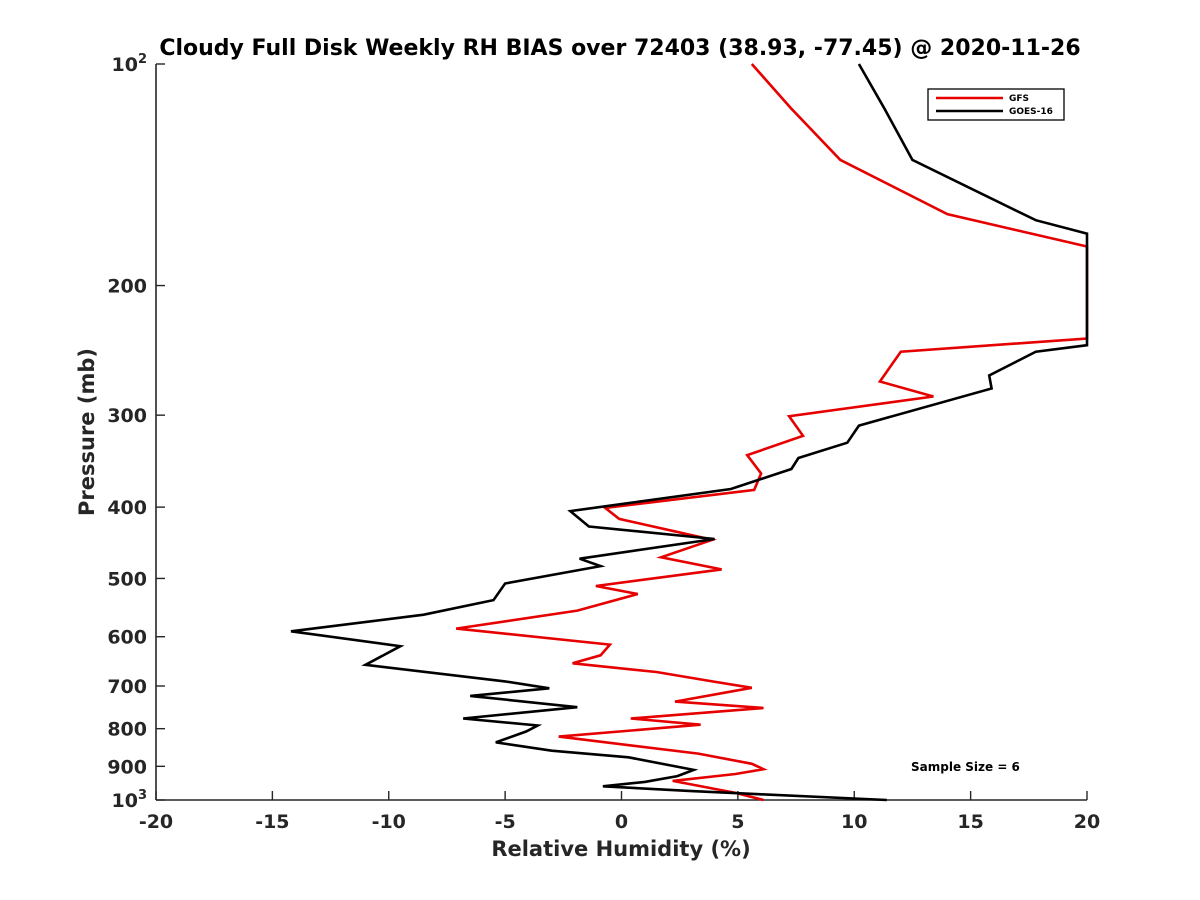  What do you see at coordinates (127, 508) in the screenshot?
I see `y-tick-label: 400` at bounding box center [127, 508].